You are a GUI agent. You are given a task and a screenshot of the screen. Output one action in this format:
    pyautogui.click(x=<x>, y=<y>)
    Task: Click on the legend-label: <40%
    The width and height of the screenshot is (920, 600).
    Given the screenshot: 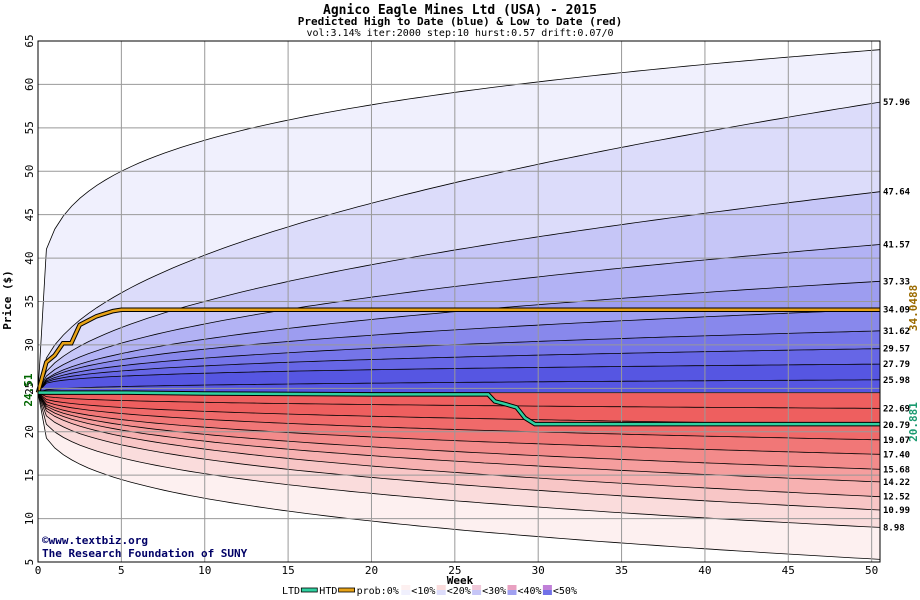 What is the action you would take?
    pyautogui.click(x=530, y=591)
    